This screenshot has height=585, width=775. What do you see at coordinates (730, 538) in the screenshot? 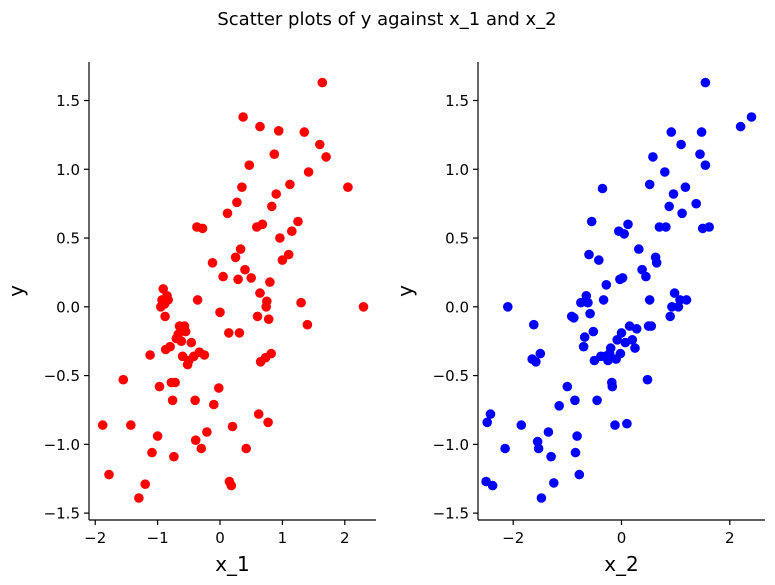
I see `x-tick-label: 2` at bounding box center [730, 538].